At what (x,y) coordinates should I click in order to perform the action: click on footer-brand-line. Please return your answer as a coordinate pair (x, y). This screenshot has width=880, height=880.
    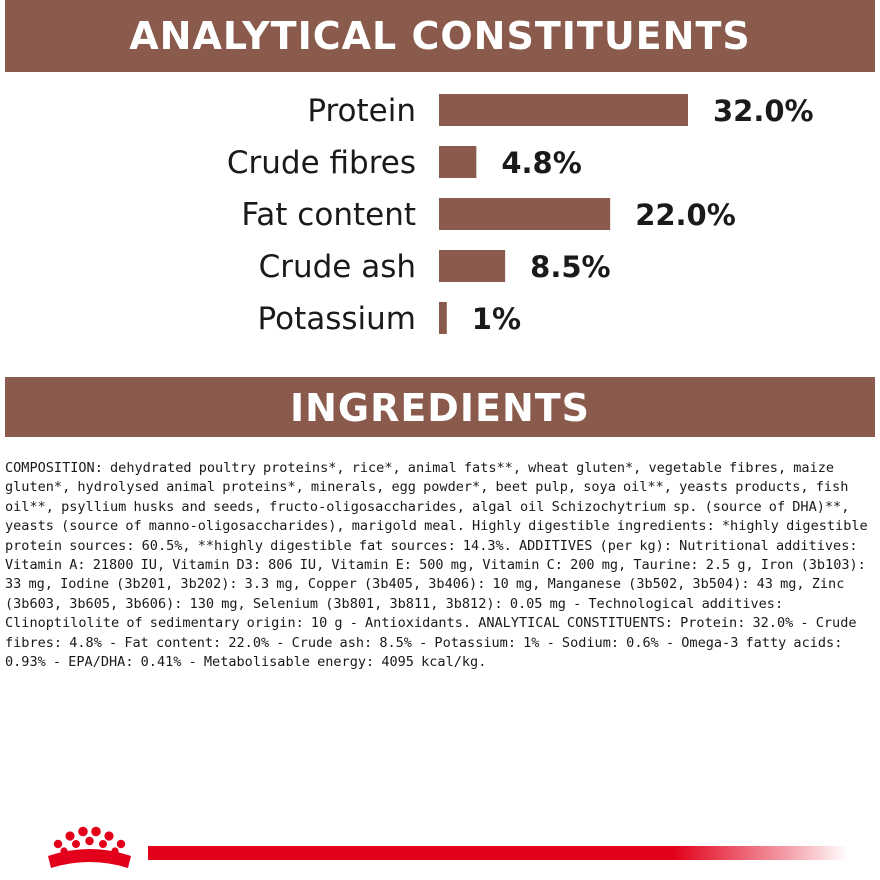
    Looking at the image, I should click on (498, 853).